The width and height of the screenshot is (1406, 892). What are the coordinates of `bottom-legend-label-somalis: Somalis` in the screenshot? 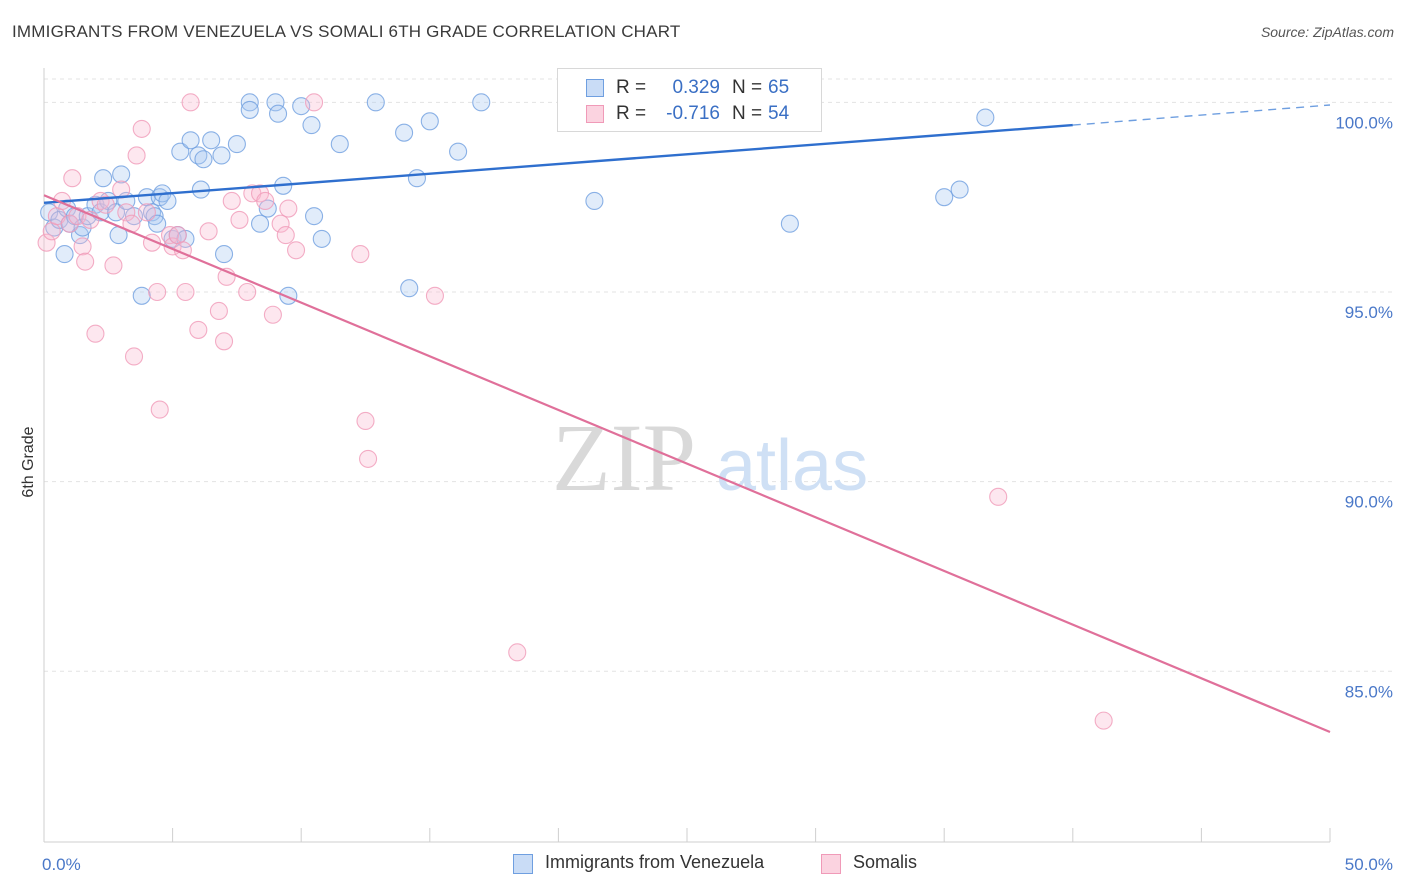 It's located at (885, 862).